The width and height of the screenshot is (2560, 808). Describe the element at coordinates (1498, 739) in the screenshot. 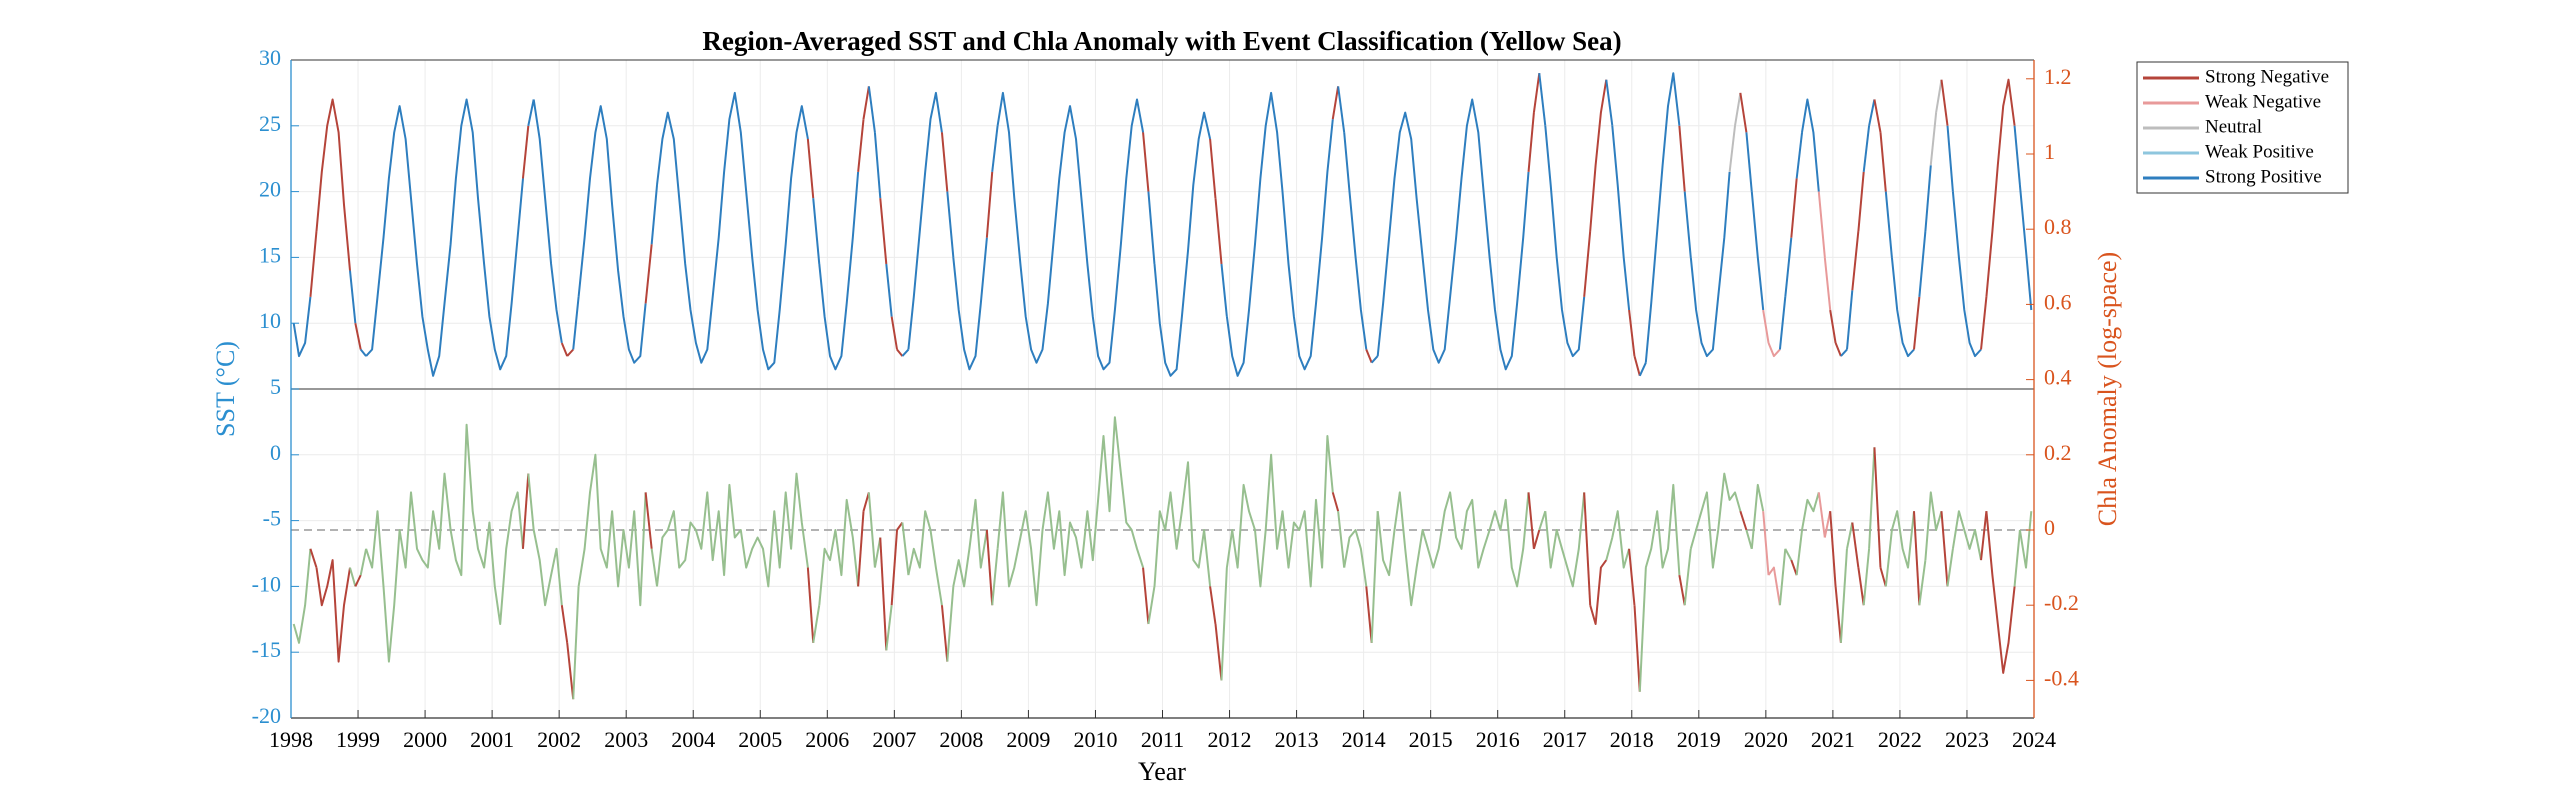

I see `x-tick-label: 2016` at that location.